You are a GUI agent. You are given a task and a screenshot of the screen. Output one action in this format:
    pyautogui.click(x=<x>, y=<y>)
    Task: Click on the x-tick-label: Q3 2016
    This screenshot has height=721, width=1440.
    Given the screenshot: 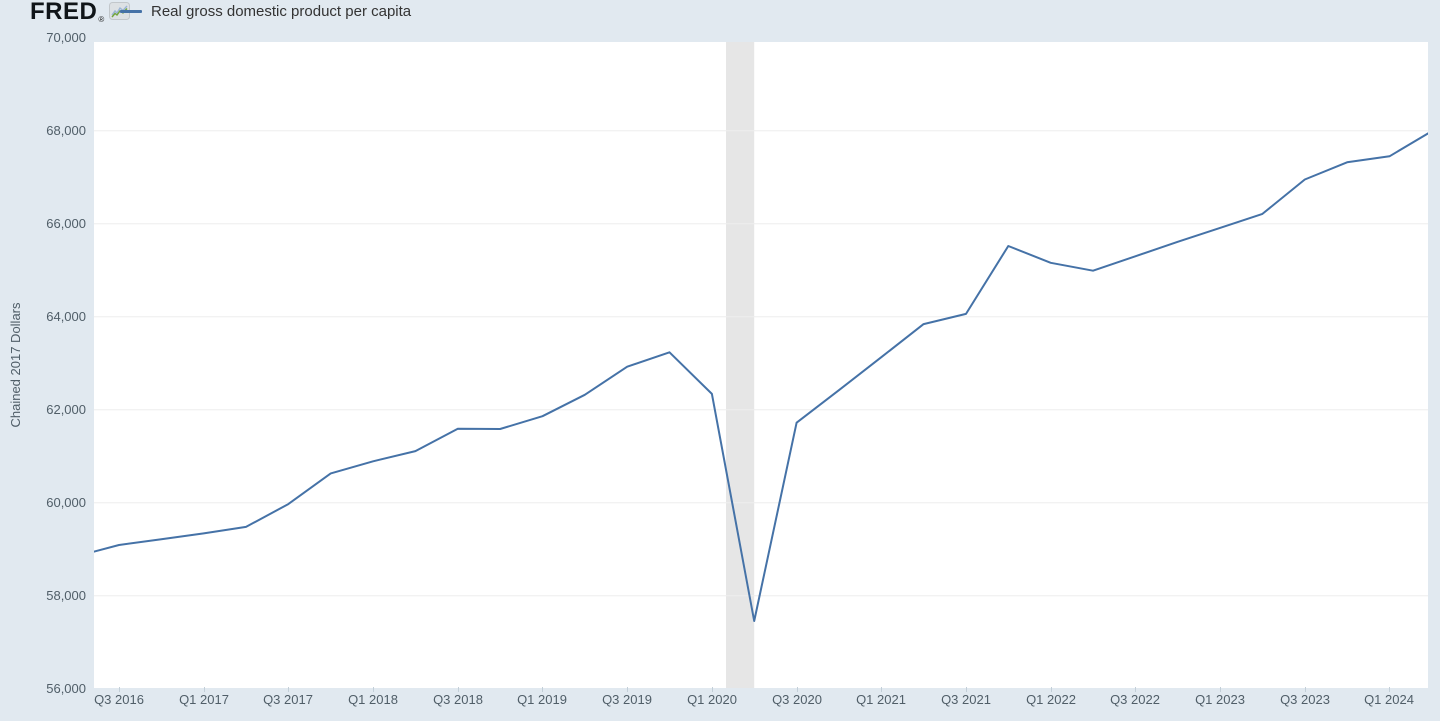 What is the action you would take?
    pyautogui.click(x=119, y=699)
    